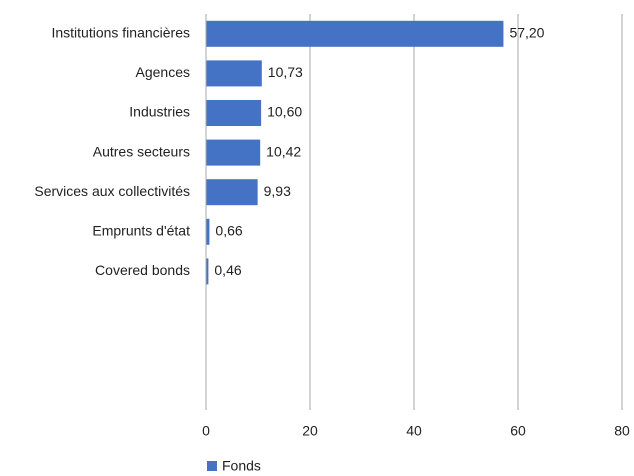 The width and height of the screenshot is (634, 476). What do you see at coordinates (283, 151) in the screenshot?
I see `data-label: 10,42` at bounding box center [283, 151].